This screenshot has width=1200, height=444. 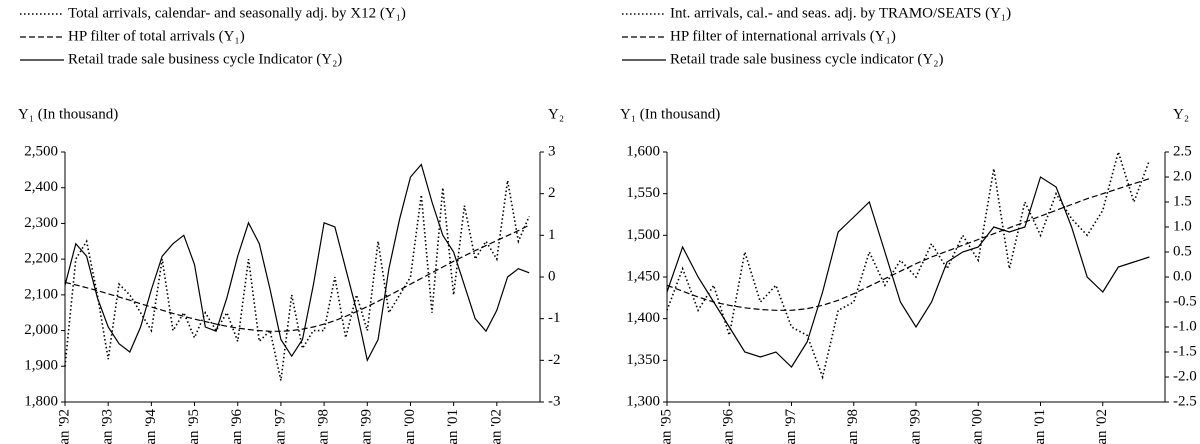 What do you see at coordinates (41, 259) in the screenshot?
I see `y-tick-label: 2,200` at bounding box center [41, 259].